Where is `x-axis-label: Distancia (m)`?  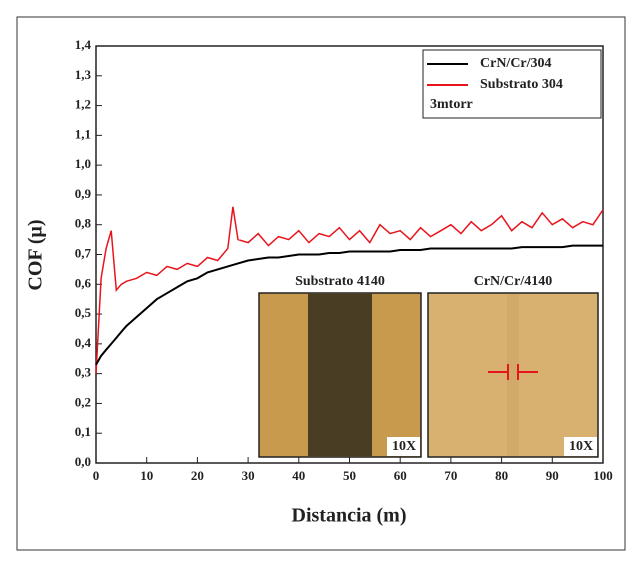
x-axis-label: Distancia (m) is located at coordinates (349, 516).